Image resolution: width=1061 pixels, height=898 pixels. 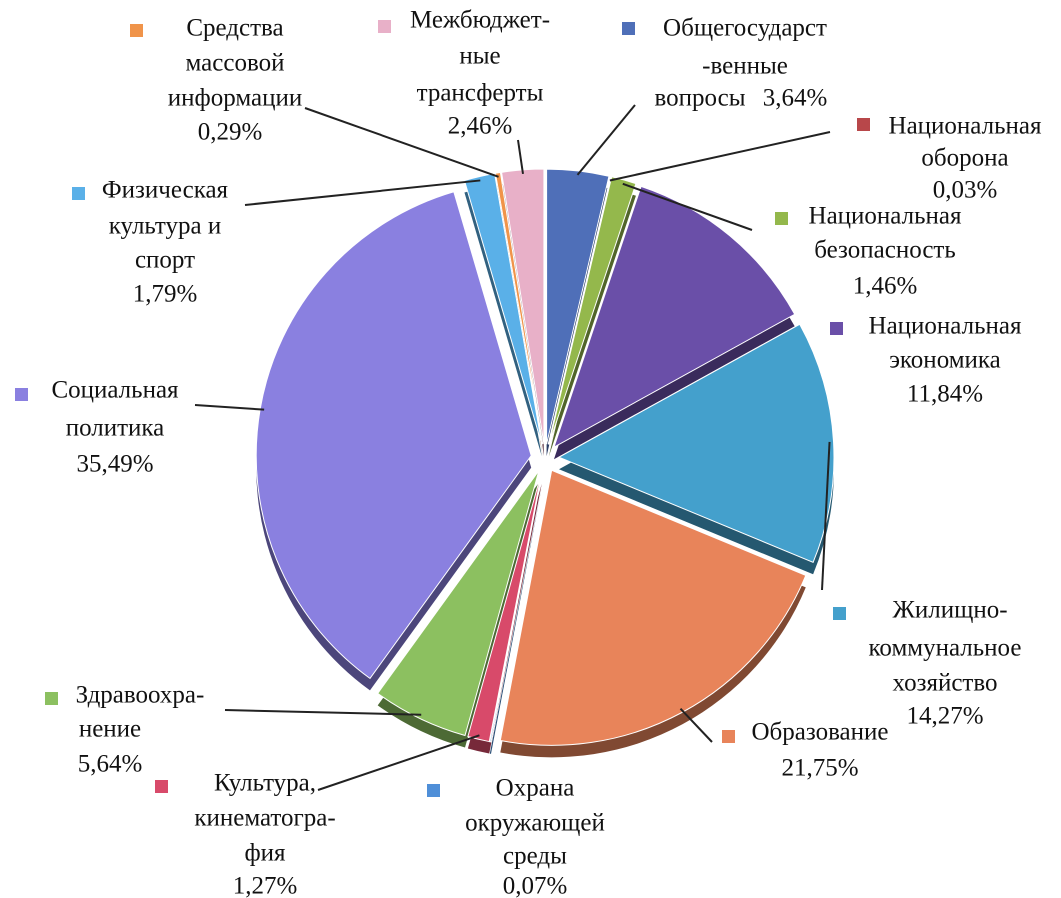 What do you see at coordinates (264, 818) in the screenshot?
I see `slice-label: кинематогра-` at bounding box center [264, 818].